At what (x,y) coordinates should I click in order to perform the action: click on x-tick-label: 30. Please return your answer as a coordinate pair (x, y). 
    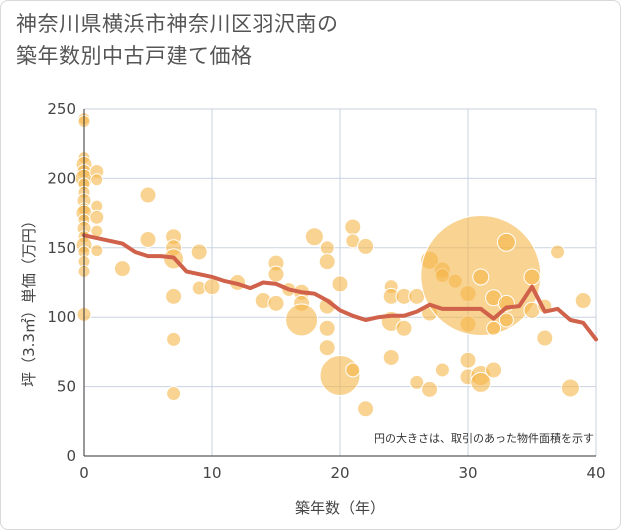
    Looking at the image, I should click on (467, 473).